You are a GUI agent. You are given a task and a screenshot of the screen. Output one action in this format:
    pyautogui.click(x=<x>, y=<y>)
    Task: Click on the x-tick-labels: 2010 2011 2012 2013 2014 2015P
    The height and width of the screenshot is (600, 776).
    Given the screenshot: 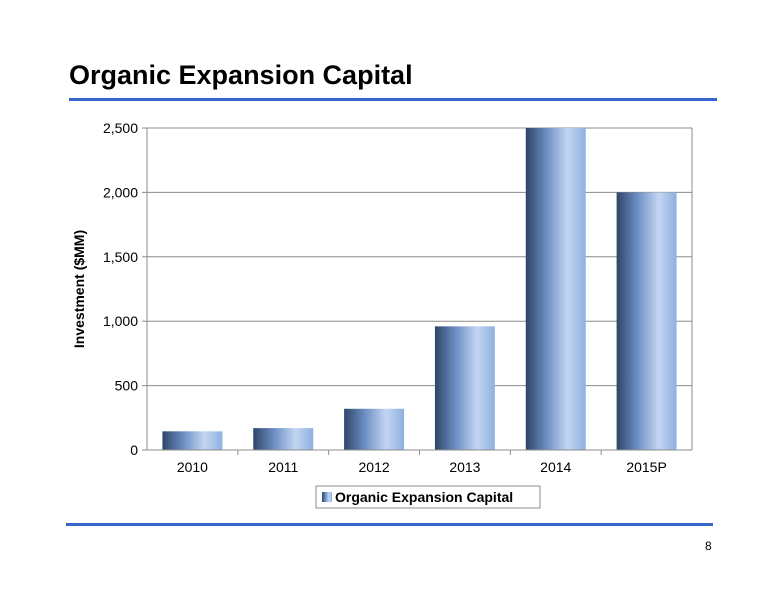 What is the action you would take?
    pyautogui.click(x=422, y=467)
    